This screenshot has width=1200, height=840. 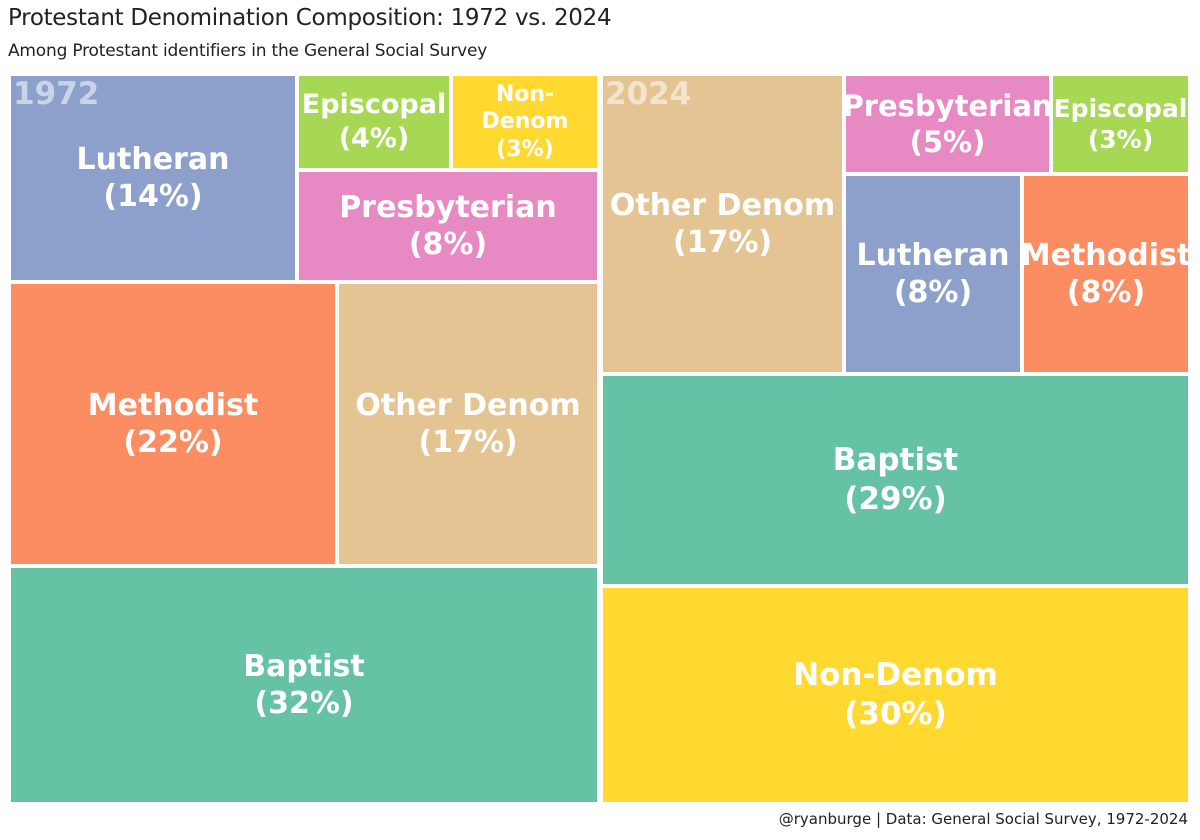 I want to click on tile-baptist-2024: Baptist (29%), so click(x=895, y=480).